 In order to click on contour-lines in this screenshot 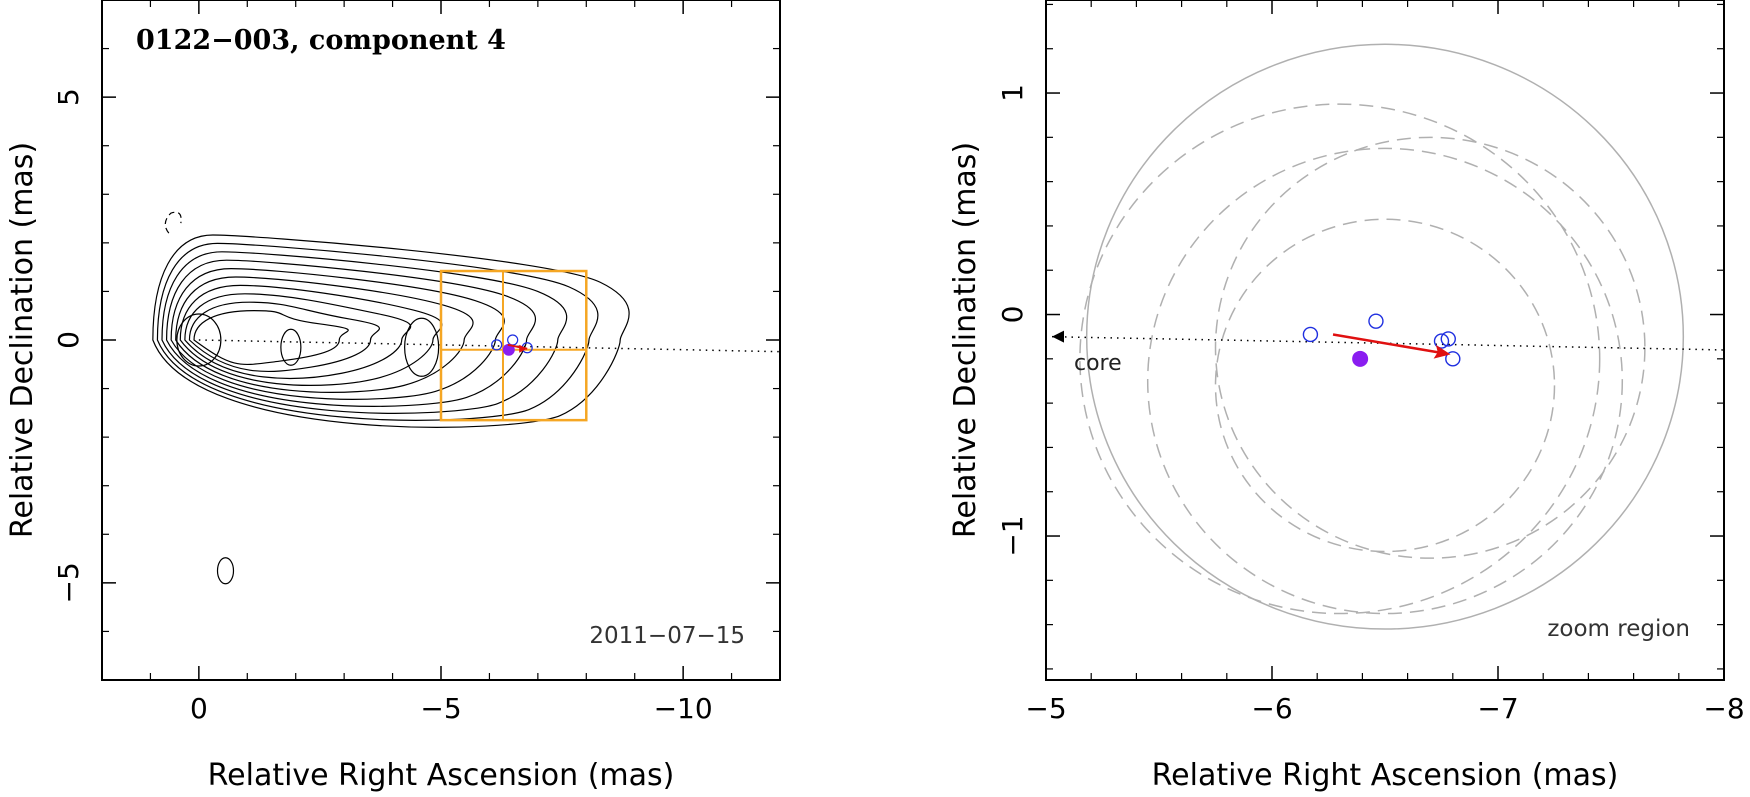, I will do `click(391, 398)`.